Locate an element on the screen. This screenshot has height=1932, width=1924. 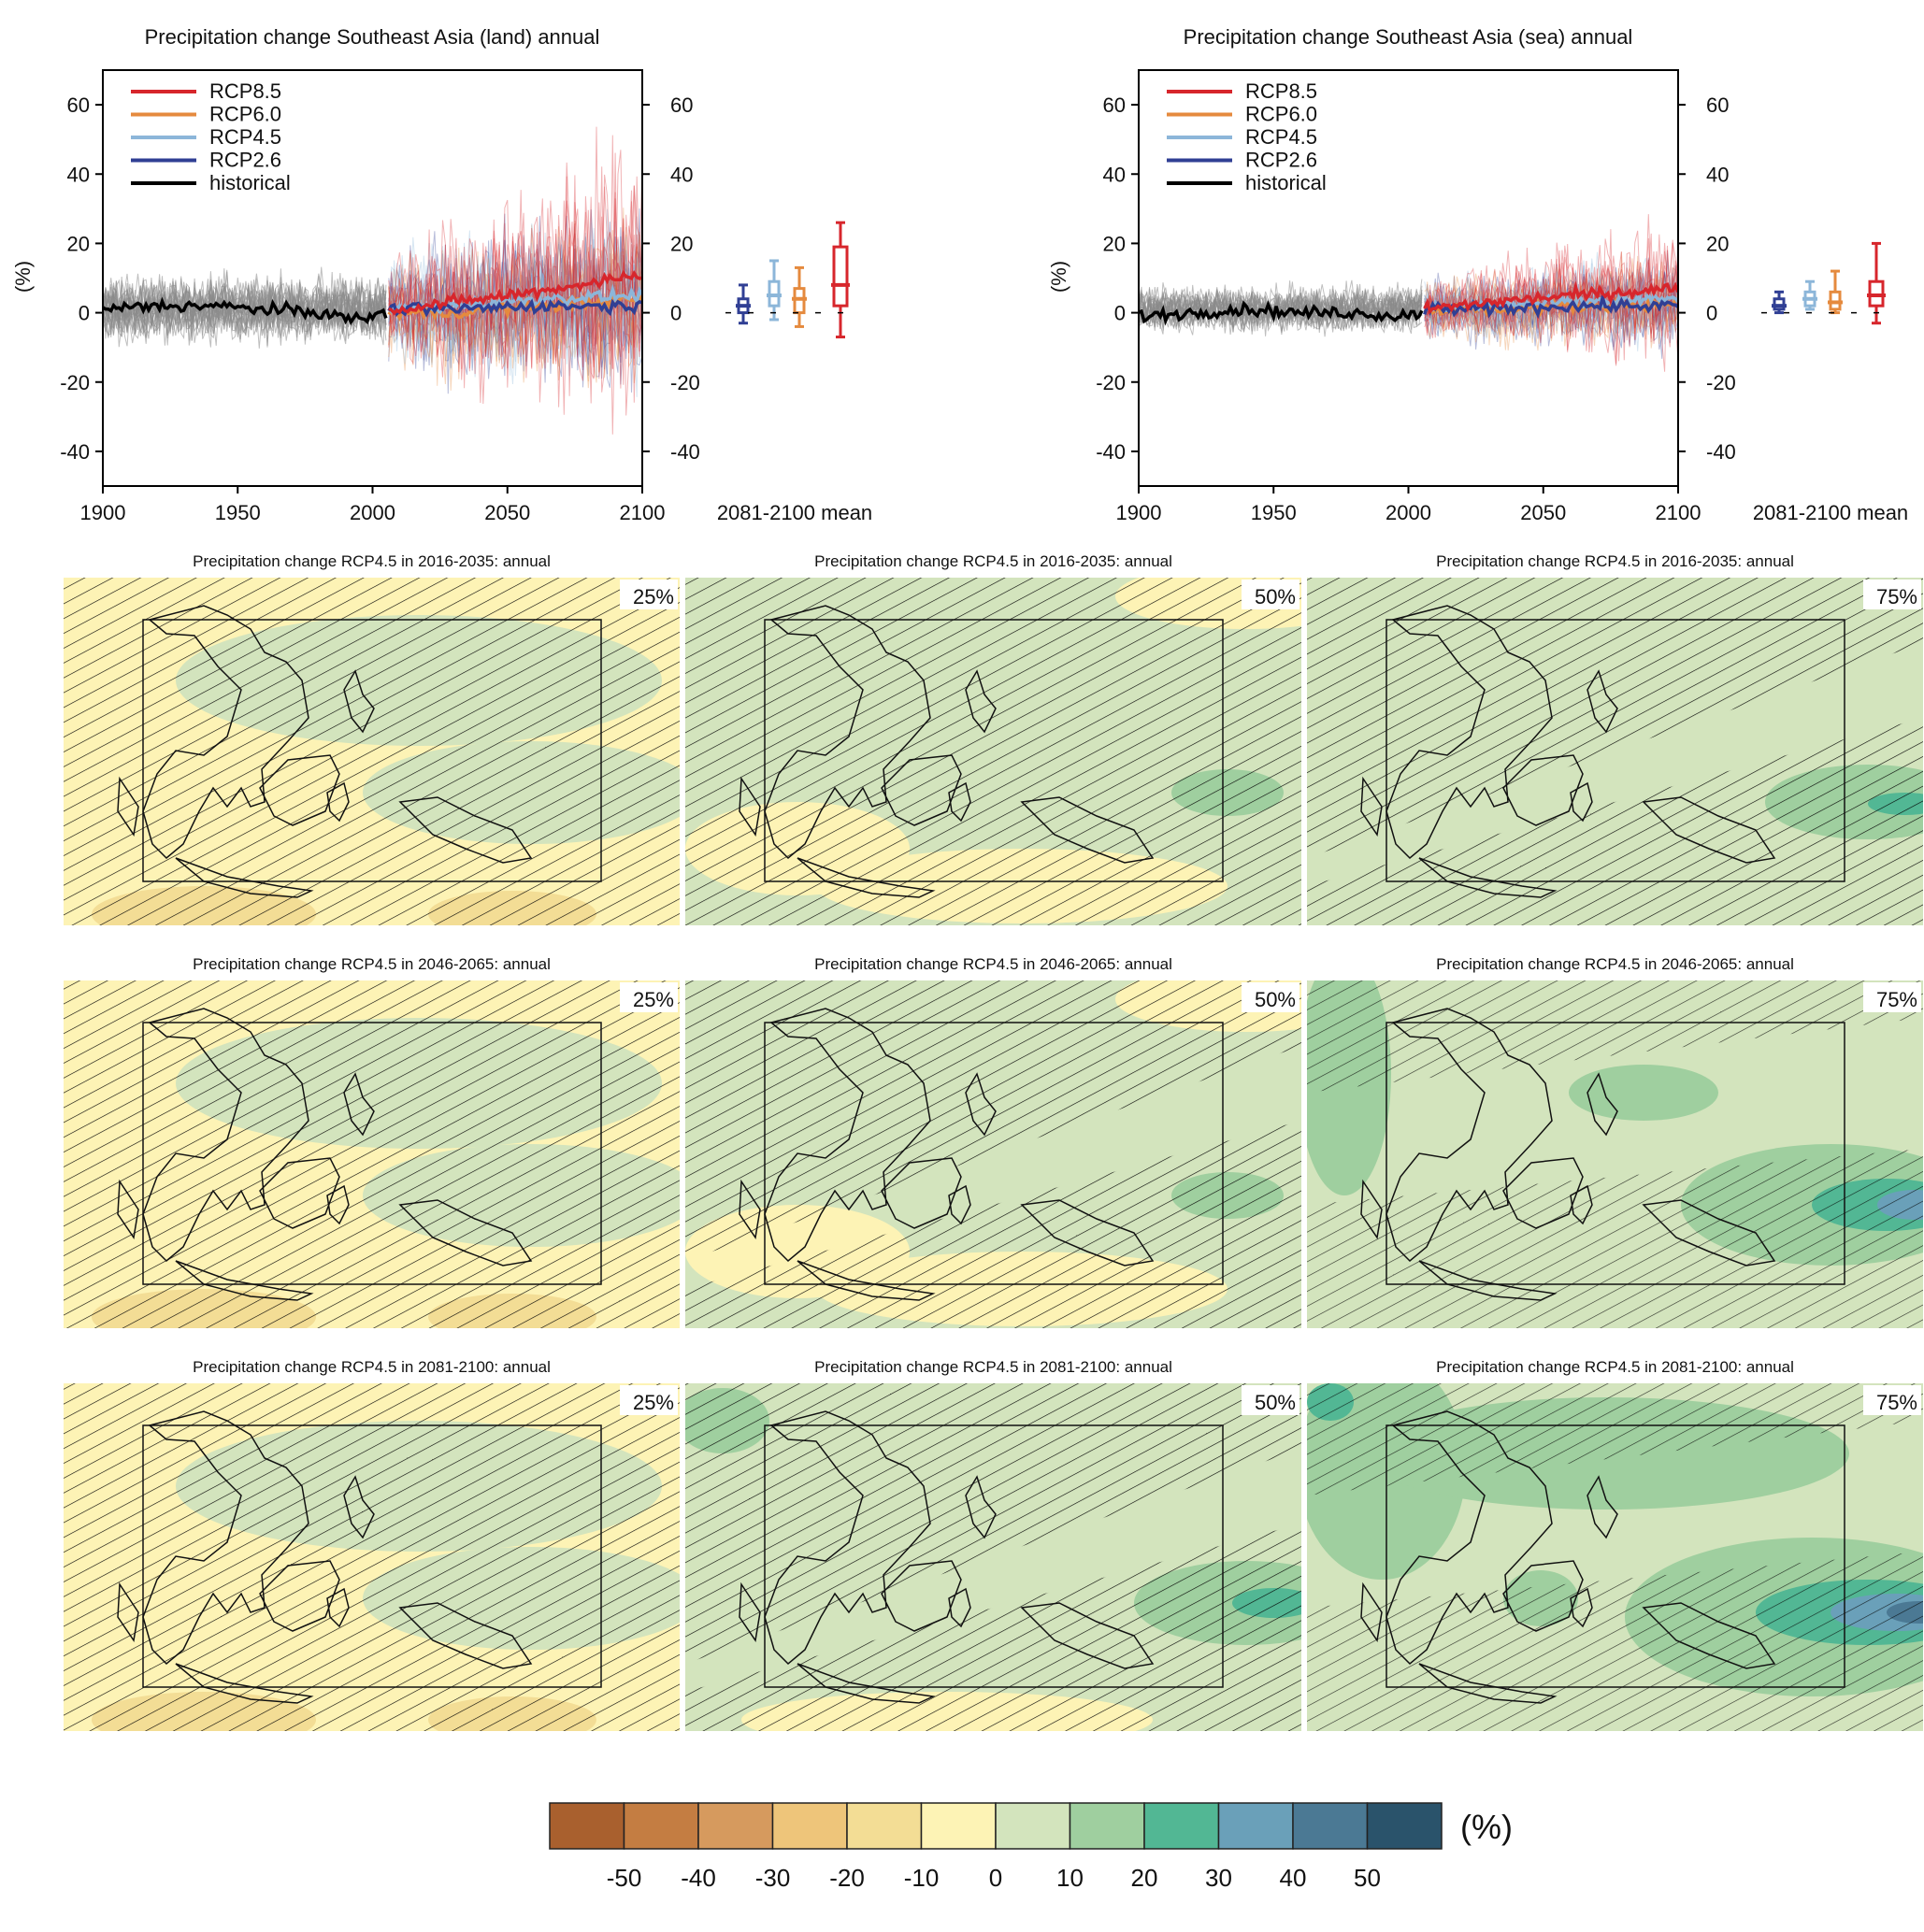
colorbar-tick-label: 10 is located at coordinates (1070, 1878).